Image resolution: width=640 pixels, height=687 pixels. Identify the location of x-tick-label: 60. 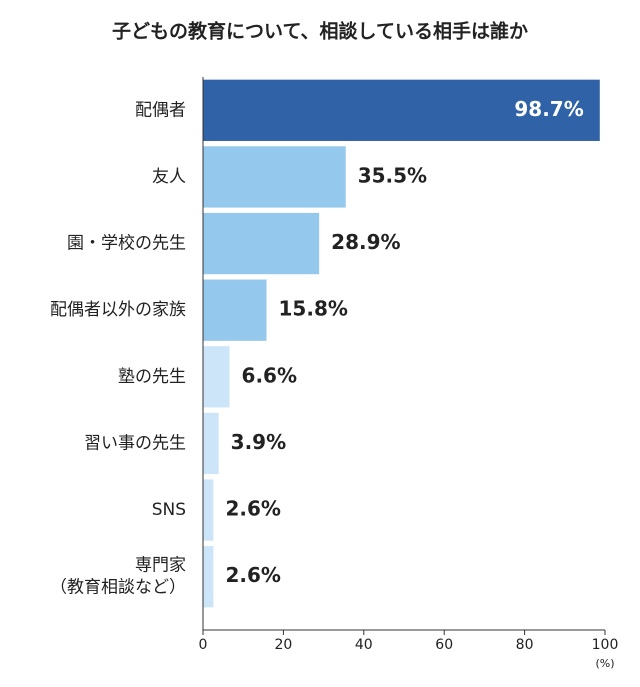
(444, 645).